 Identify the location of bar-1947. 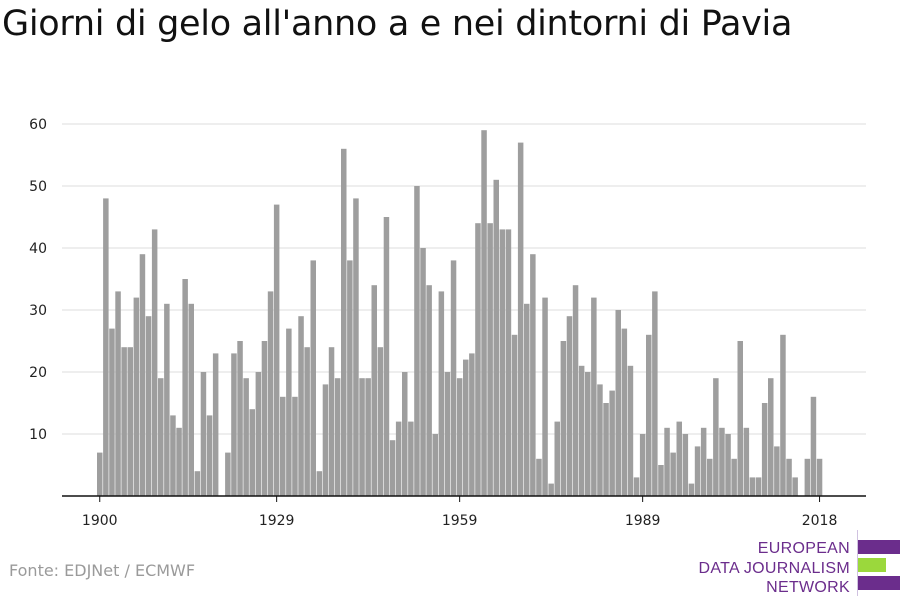
(386, 356).